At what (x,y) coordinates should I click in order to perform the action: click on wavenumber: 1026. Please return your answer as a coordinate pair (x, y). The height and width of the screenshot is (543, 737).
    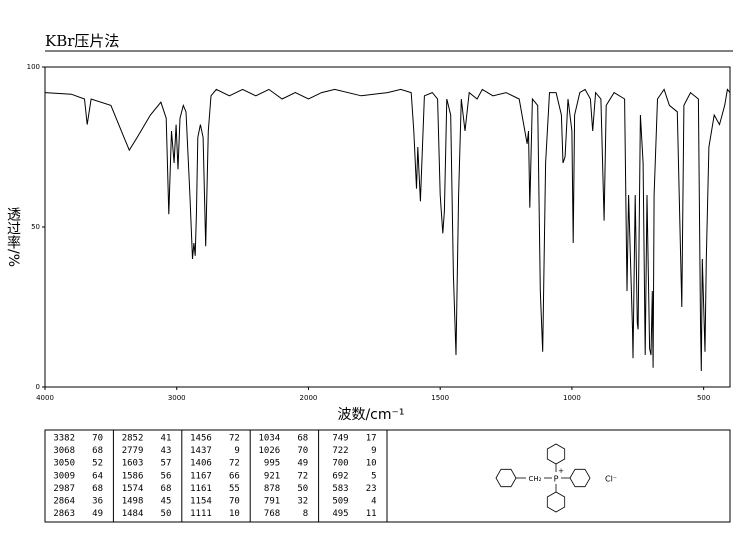
    Looking at the image, I should click on (270, 451).